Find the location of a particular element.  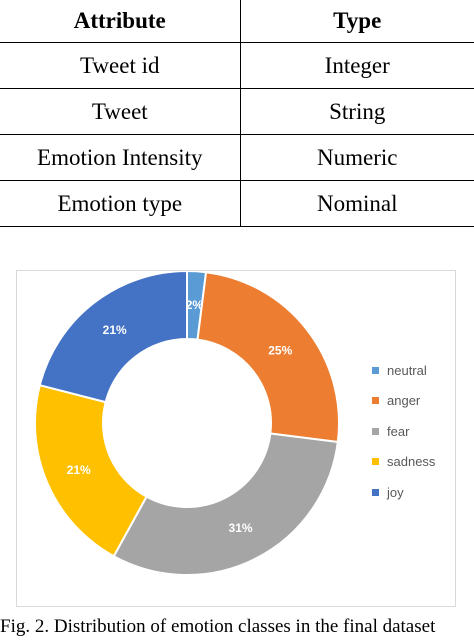

table-row: Emotion Intensity Numeric is located at coordinates (237, 157).